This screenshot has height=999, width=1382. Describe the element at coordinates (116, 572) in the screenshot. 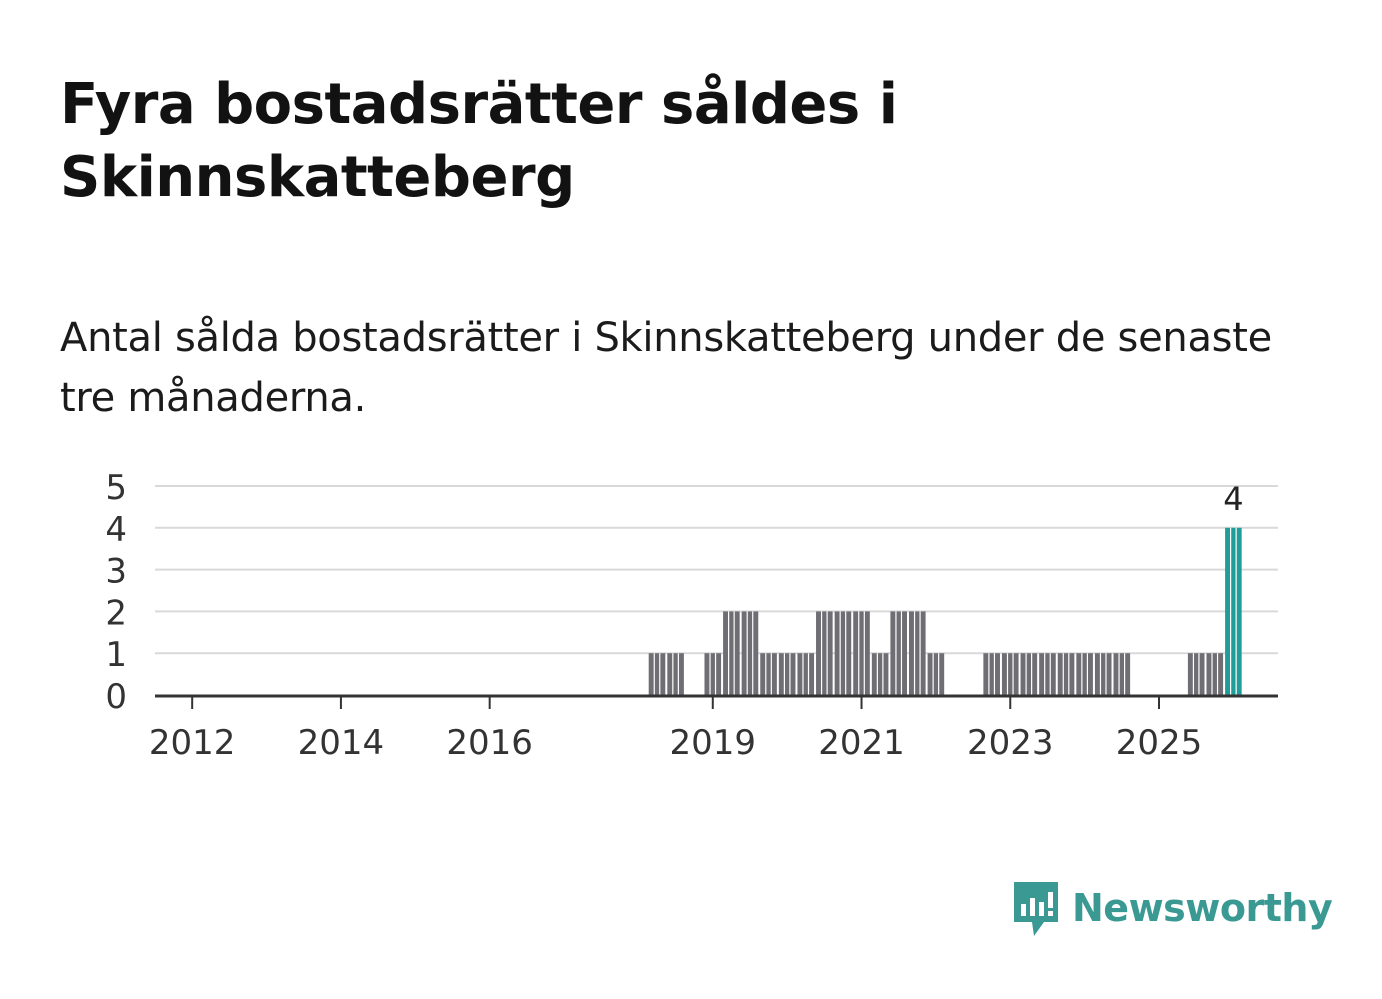

I see `y-tick-label: 3` at that location.